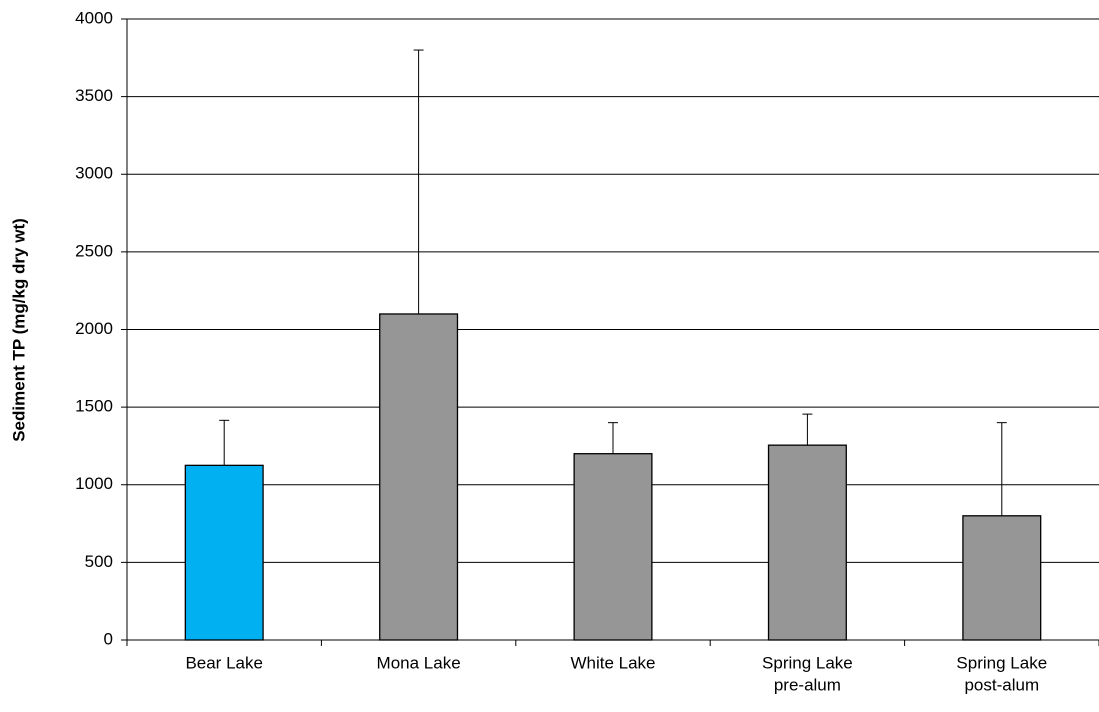  Describe the element at coordinates (1001, 684) in the screenshot. I see `x-tick-label: post-alum` at that location.